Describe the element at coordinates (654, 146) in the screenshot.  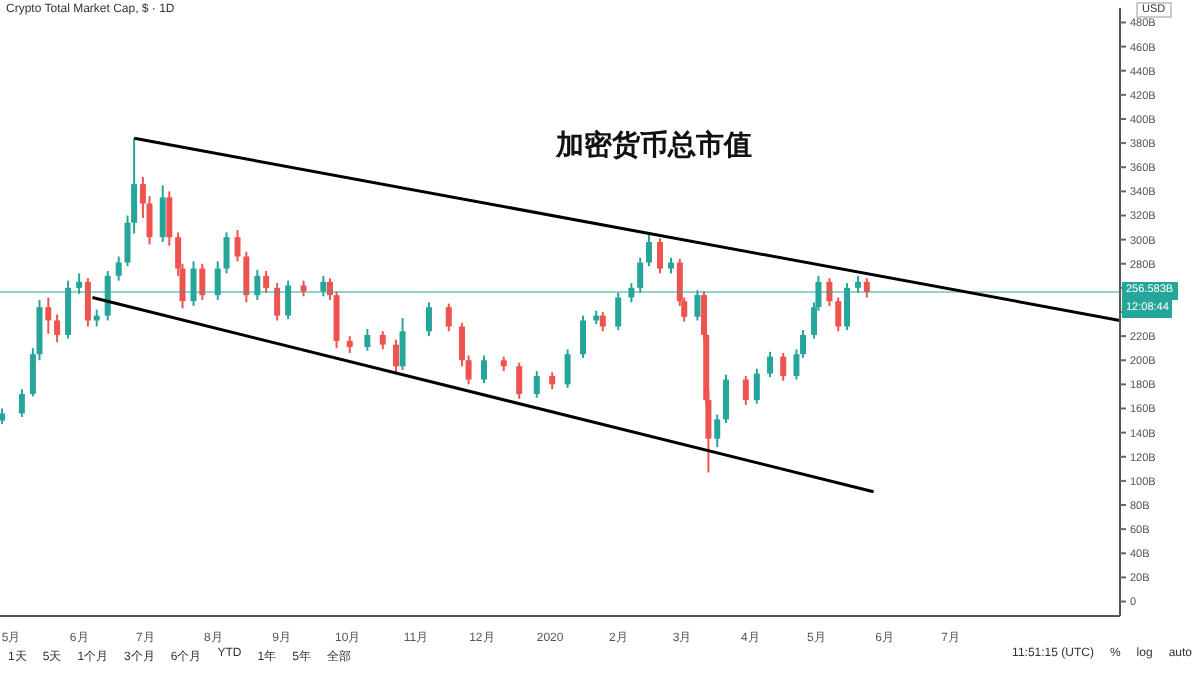
I see `text: 加密货币总市值` at that location.